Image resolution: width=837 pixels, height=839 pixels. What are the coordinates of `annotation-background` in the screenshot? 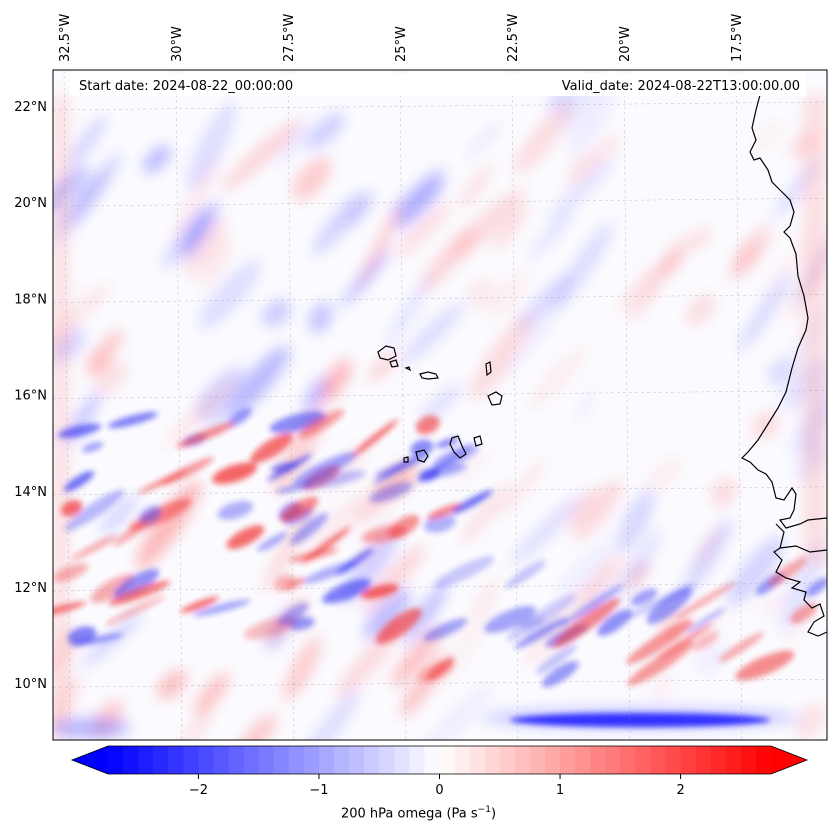 It's located at (438, 84).